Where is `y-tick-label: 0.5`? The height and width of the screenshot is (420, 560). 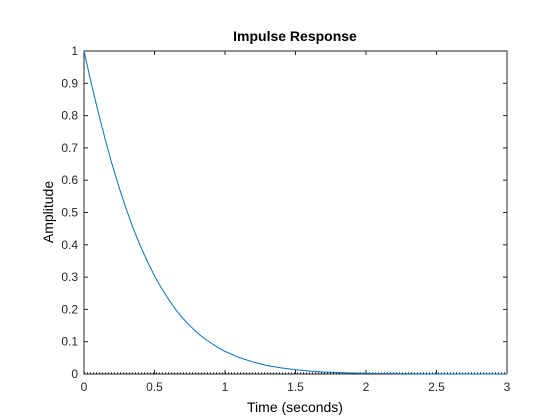 y-tick-label: 0.5 is located at coordinates (69, 213).